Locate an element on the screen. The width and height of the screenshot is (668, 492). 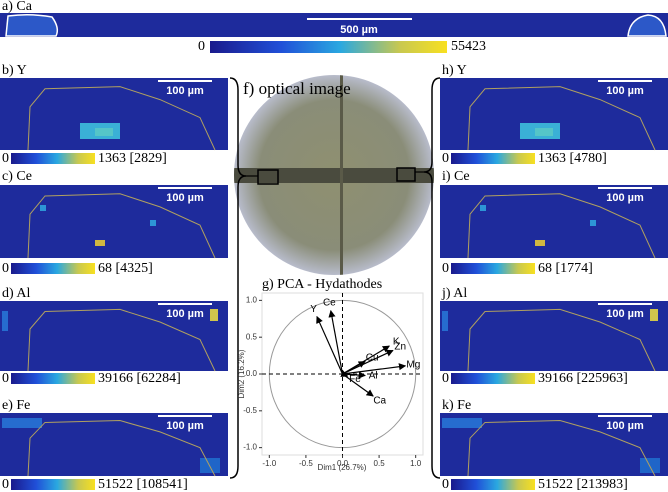
colorbar-max: 39166 [62284] is located at coordinates (139, 378).